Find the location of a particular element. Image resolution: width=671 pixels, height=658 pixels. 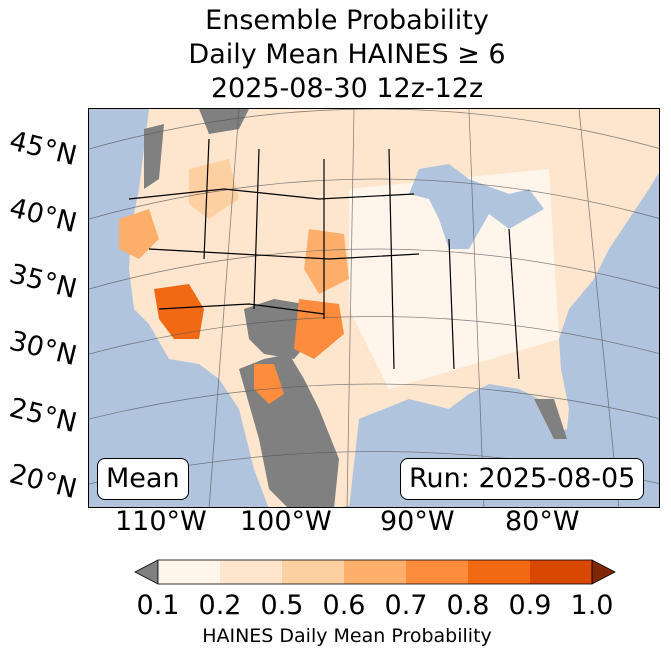

lat-label-30: 30°N is located at coordinates (43, 349).